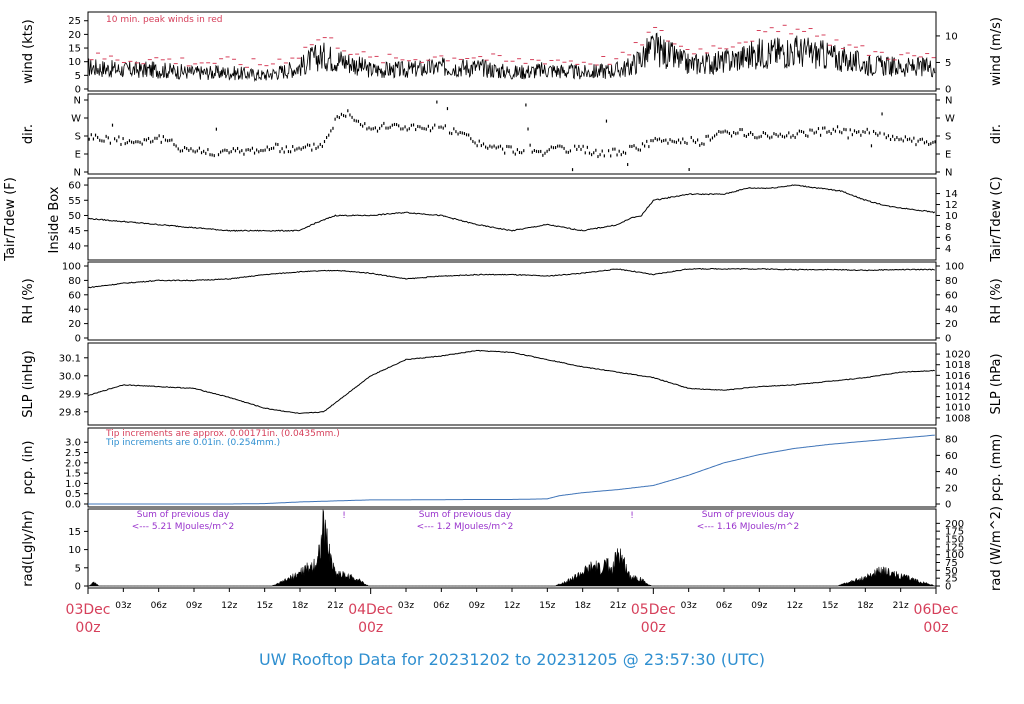 The image size is (1024, 704). I want to click on ytick-label-right-pcp: 20, so click(951, 488).